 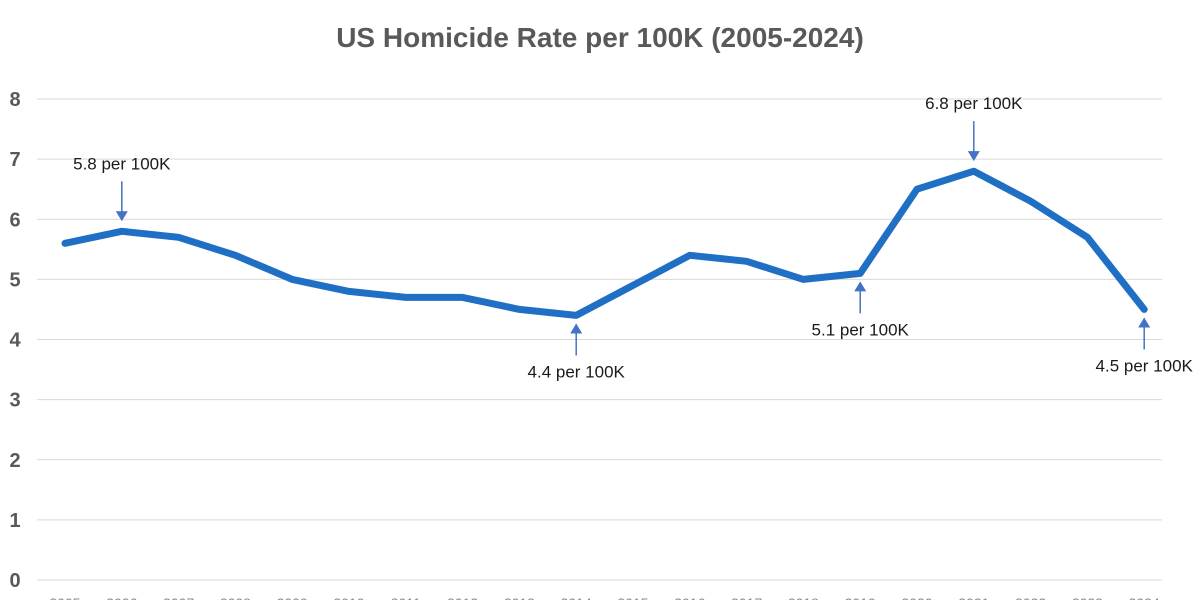 I want to click on annotation-label: 6.8 per 100K, so click(x=974, y=103).